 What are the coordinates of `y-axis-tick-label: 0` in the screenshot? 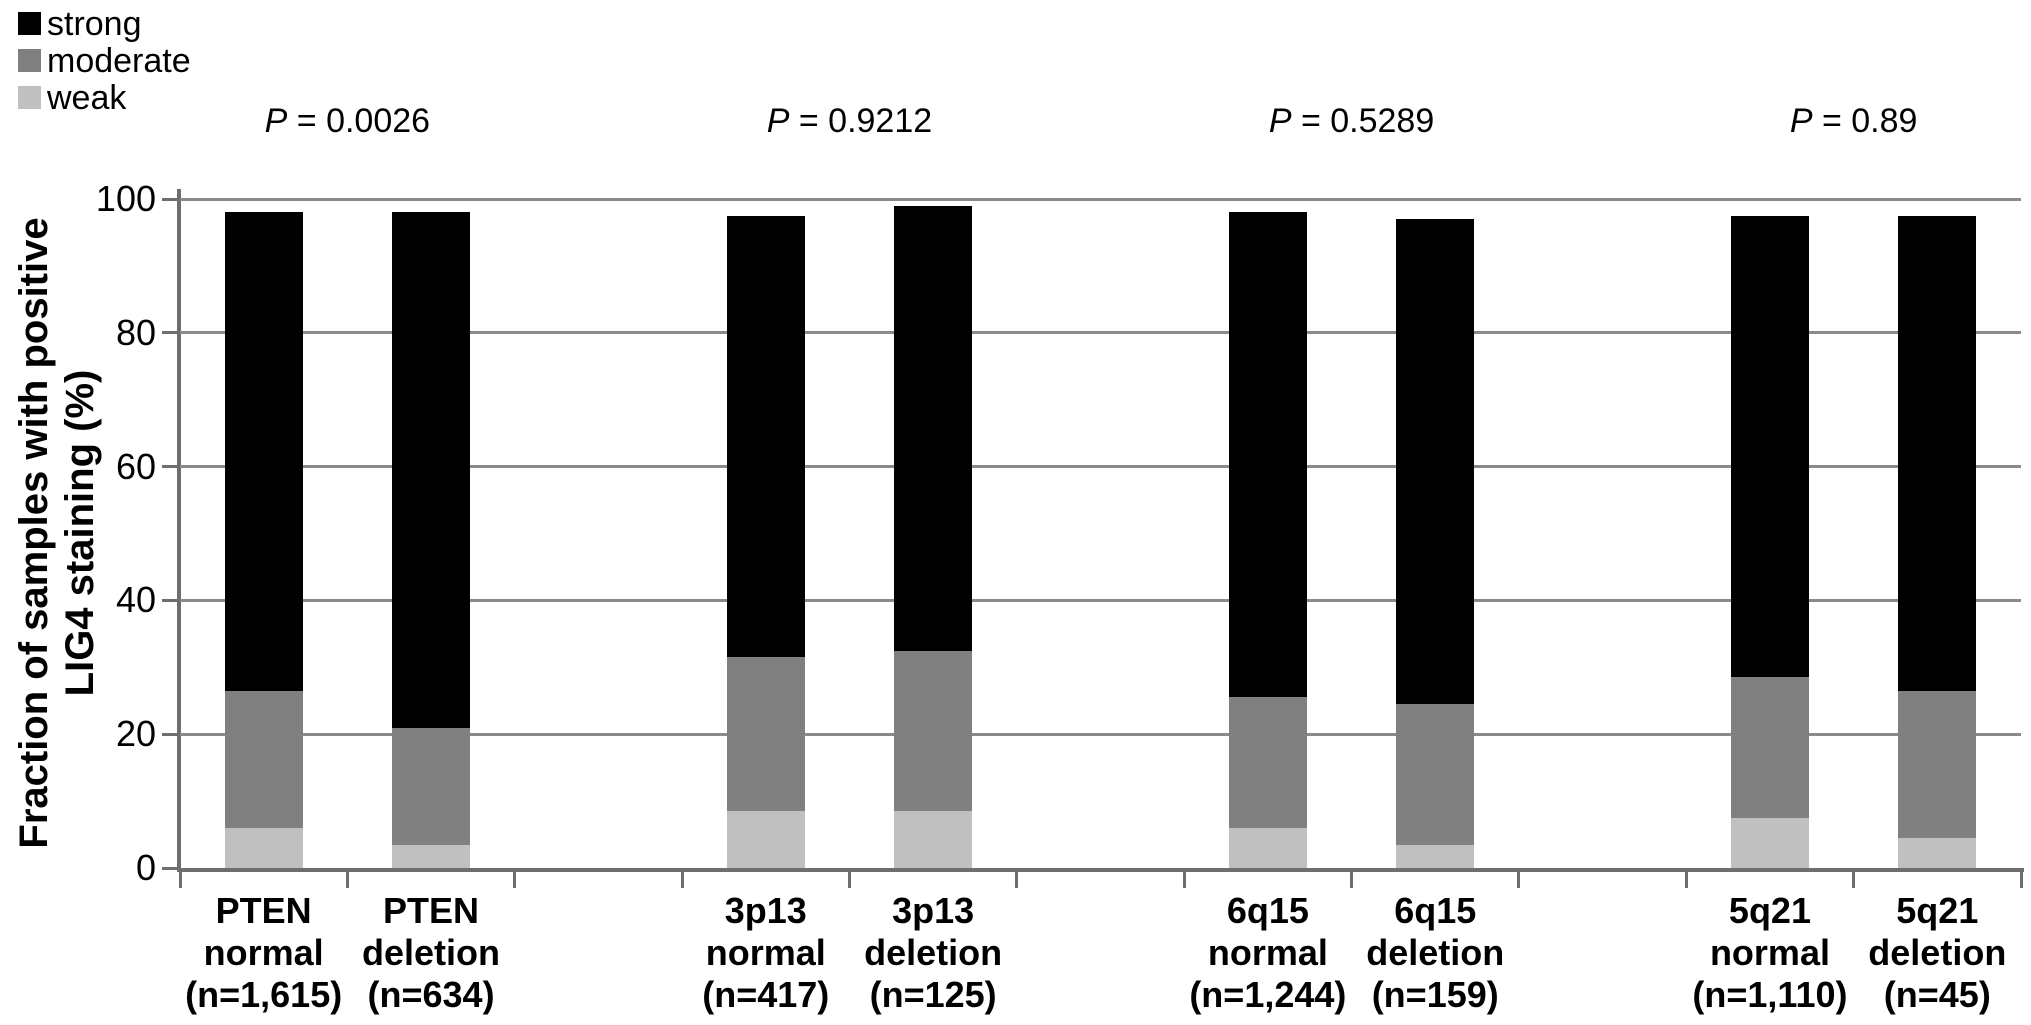 It's located at (145, 867).